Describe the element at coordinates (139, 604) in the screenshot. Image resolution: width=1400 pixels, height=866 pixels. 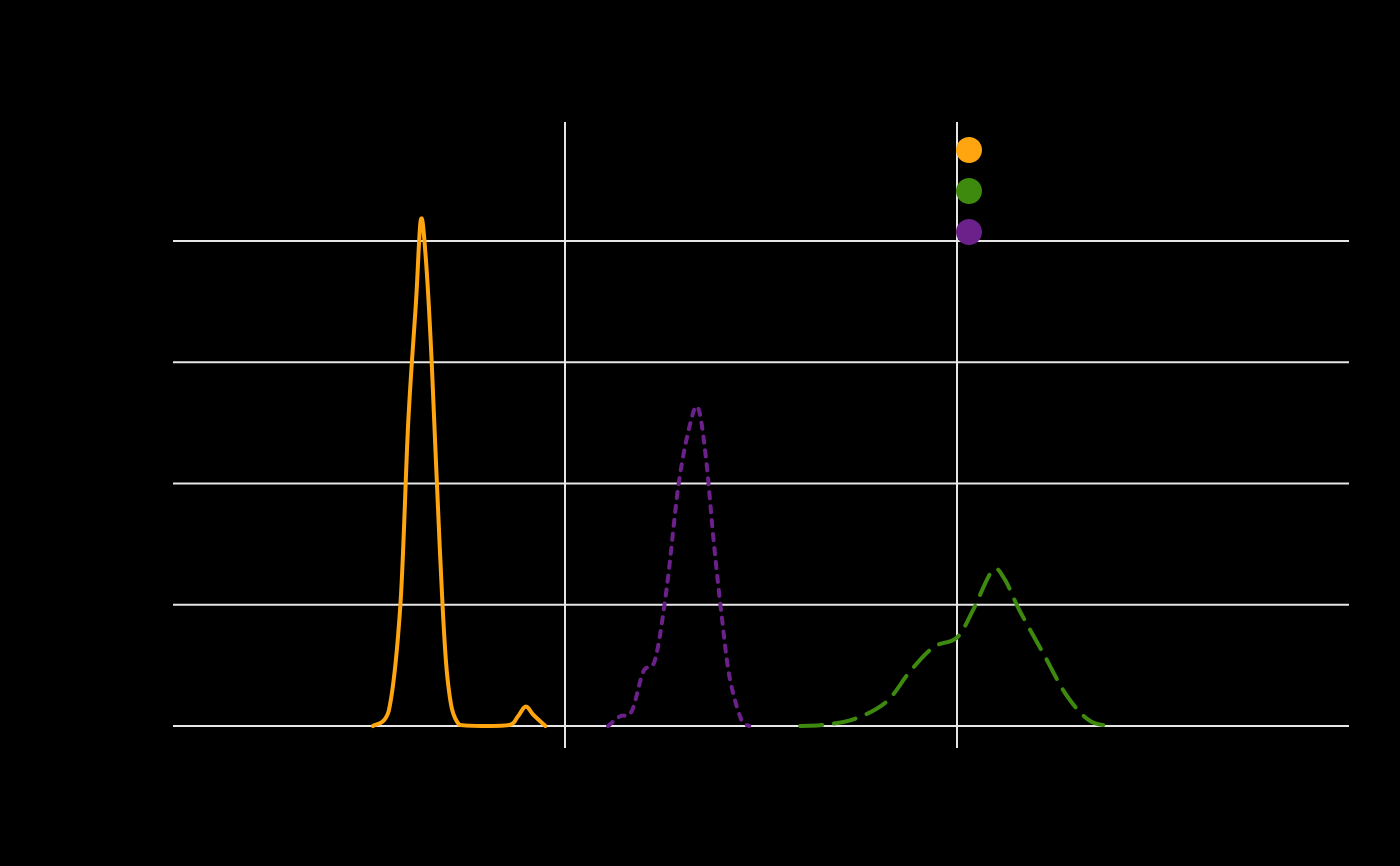
I see `y-tick-label-1: 0.01` at that location.